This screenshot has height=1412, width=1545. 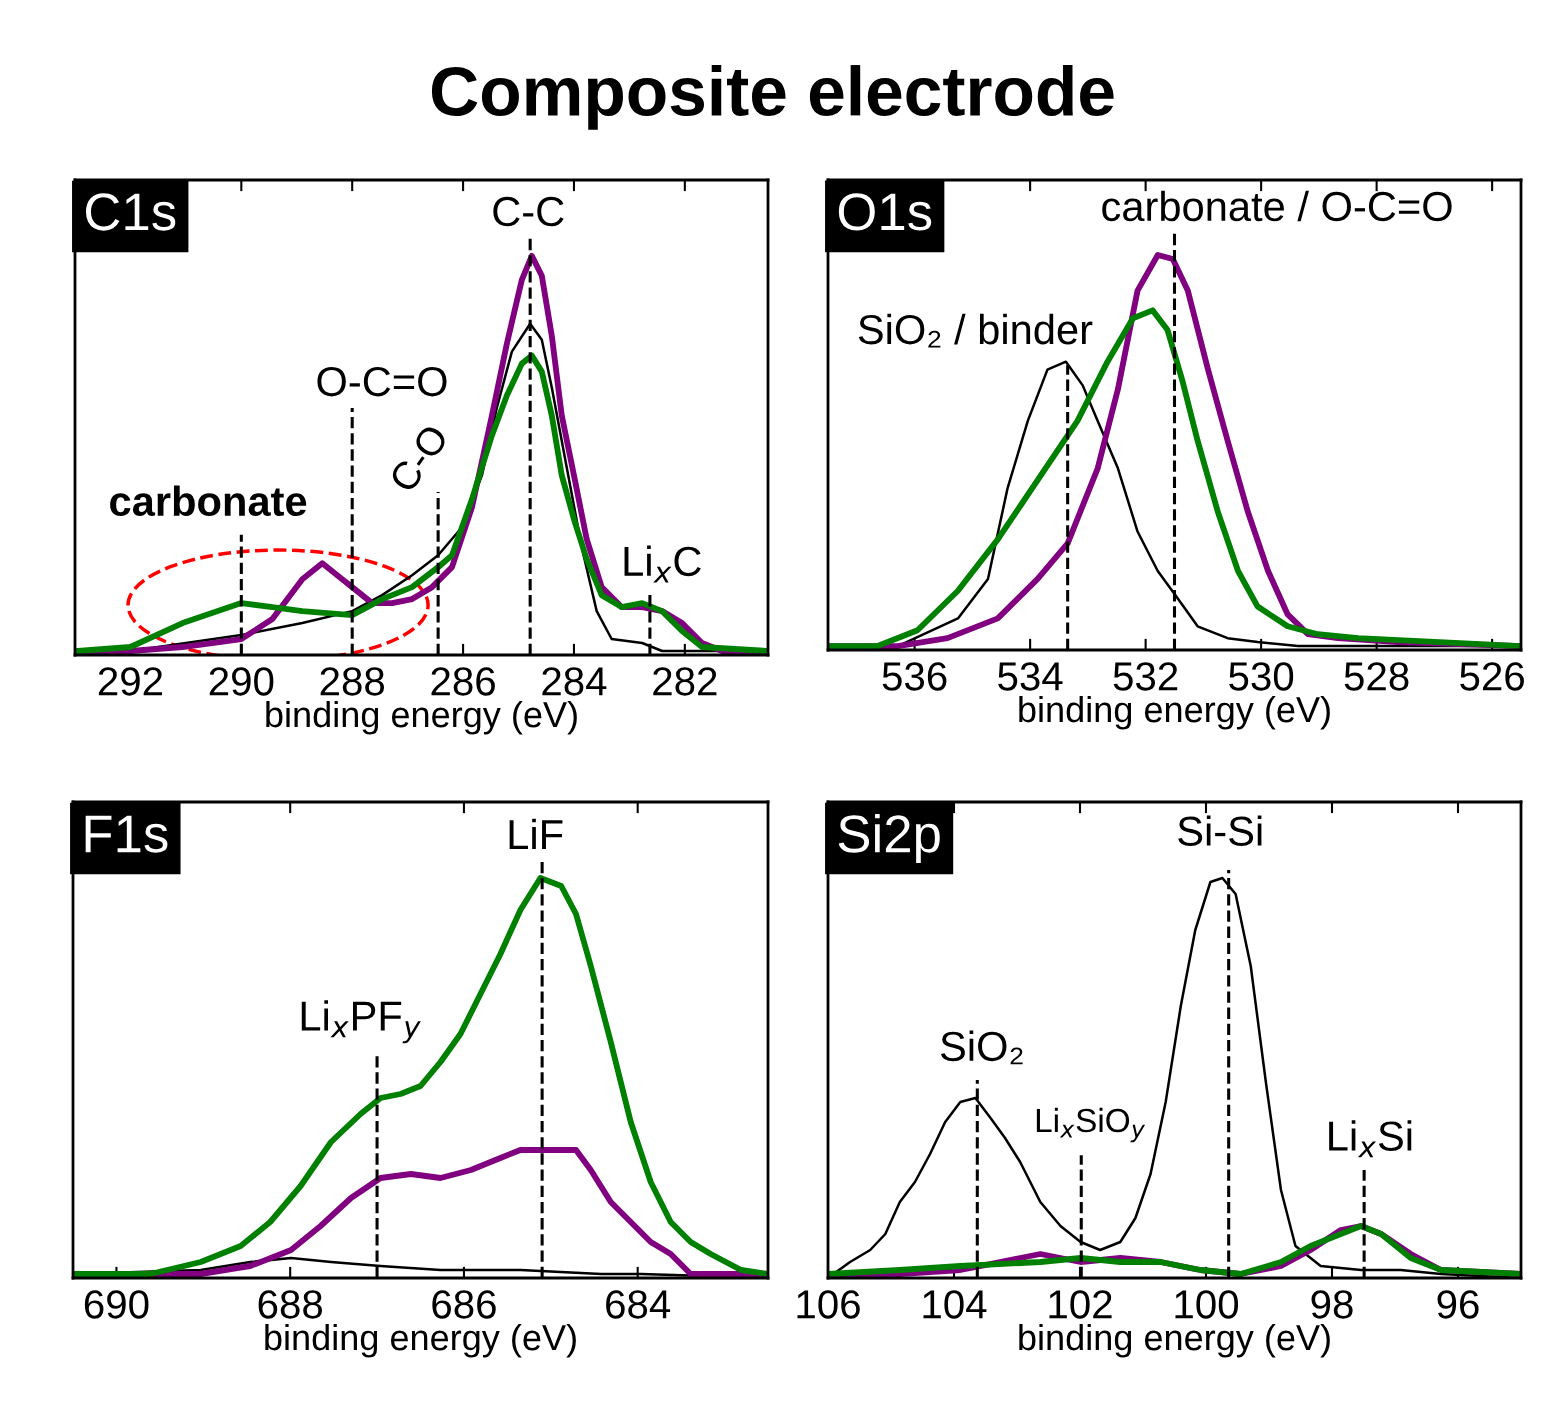 What do you see at coordinates (662, 564) in the screenshot?
I see `ref-line-label: Li$_{x}$C` at bounding box center [662, 564].